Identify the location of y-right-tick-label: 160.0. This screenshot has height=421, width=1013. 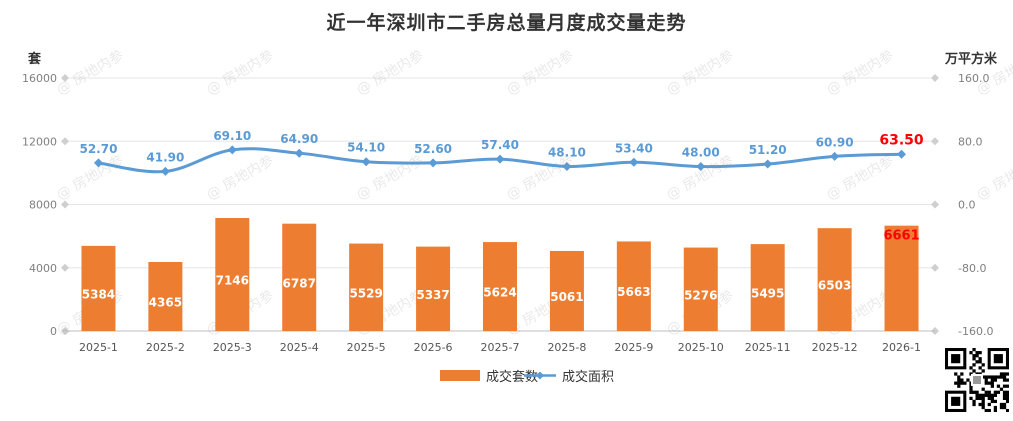
(974, 78).